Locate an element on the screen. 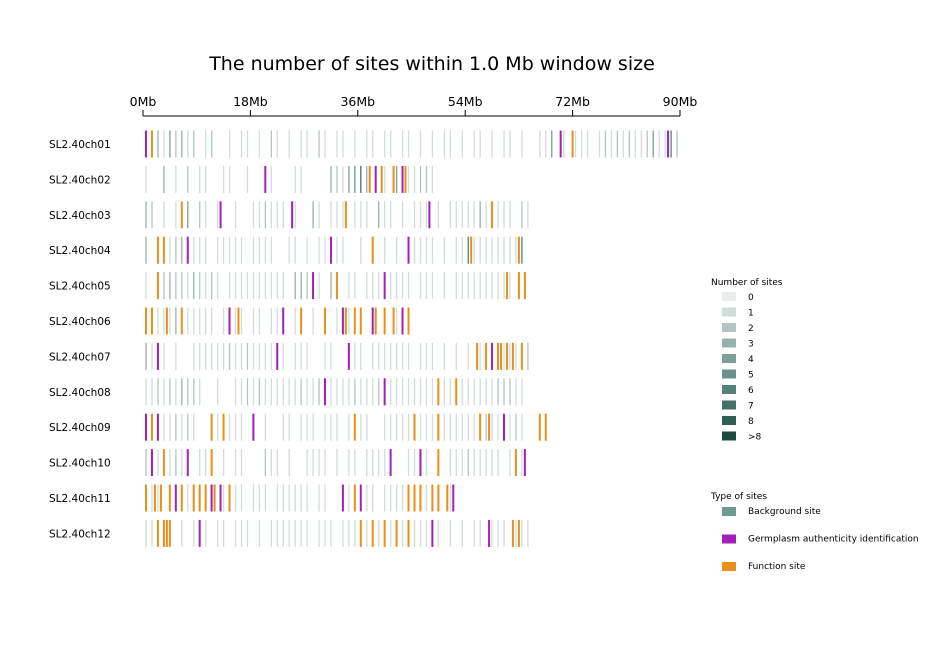 The width and height of the screenshot is (935, 650). chromosome-label: SL2.40ch09 is located at coordinates (80, 428).